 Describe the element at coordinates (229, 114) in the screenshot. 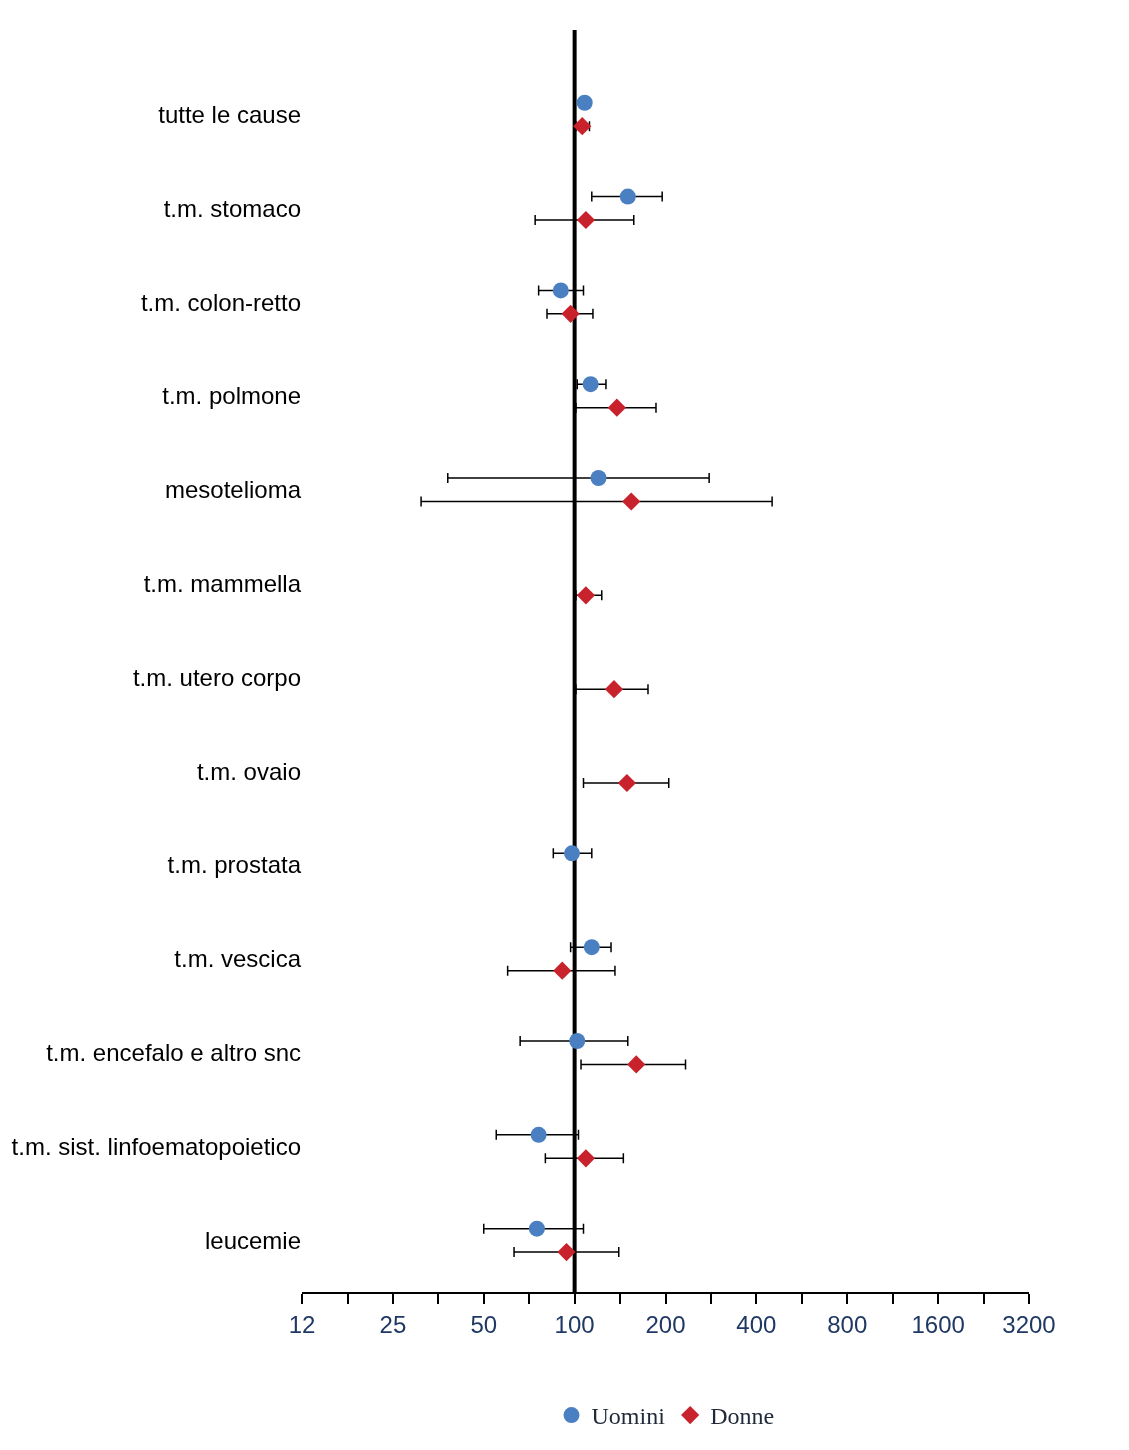

I see `y-tick-label: tutte le cause` at that location.